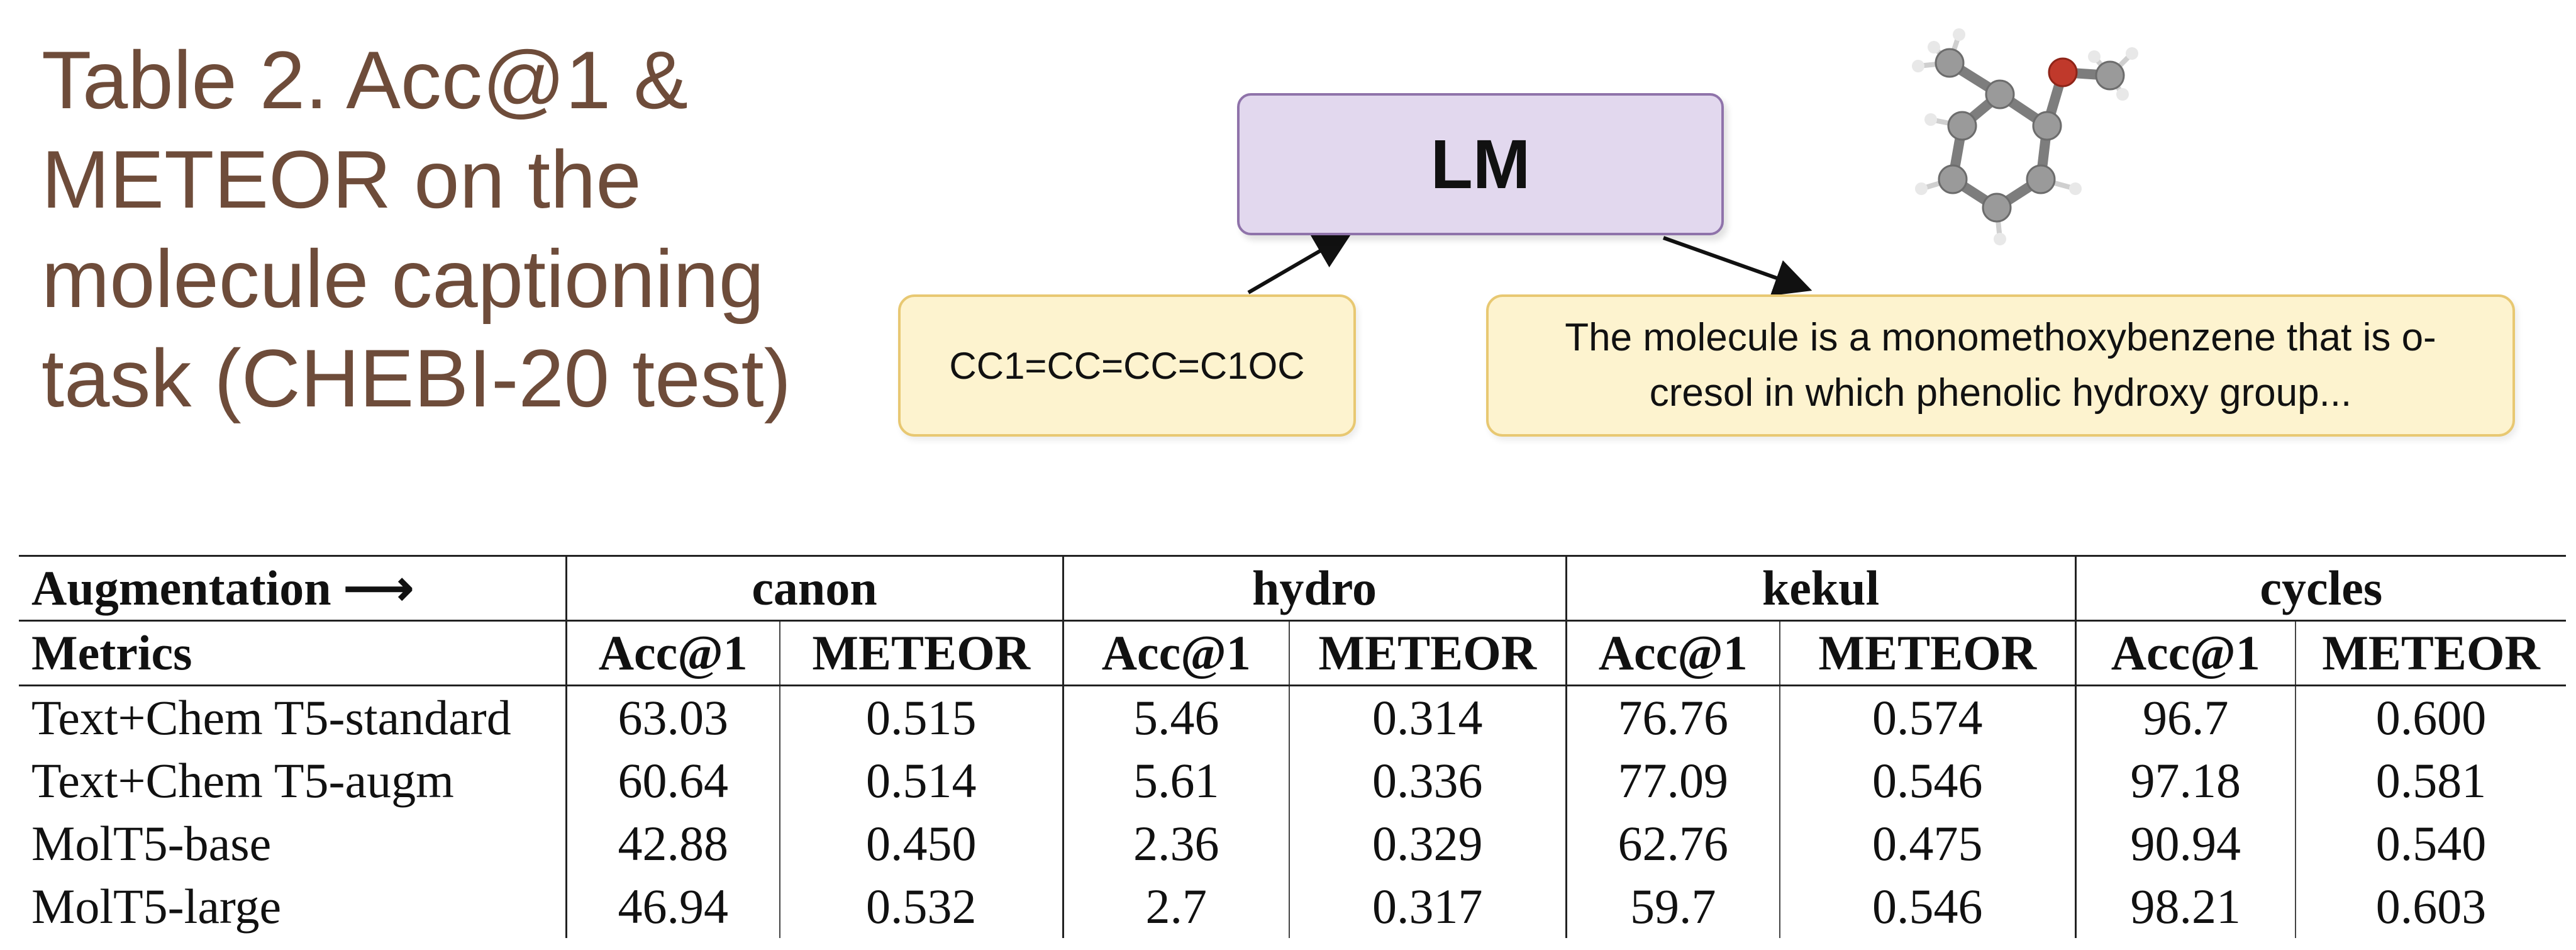  Describe the element at coordinates (1176, 906) in the screenshot. I see `table-cell: 2.7` at that location.